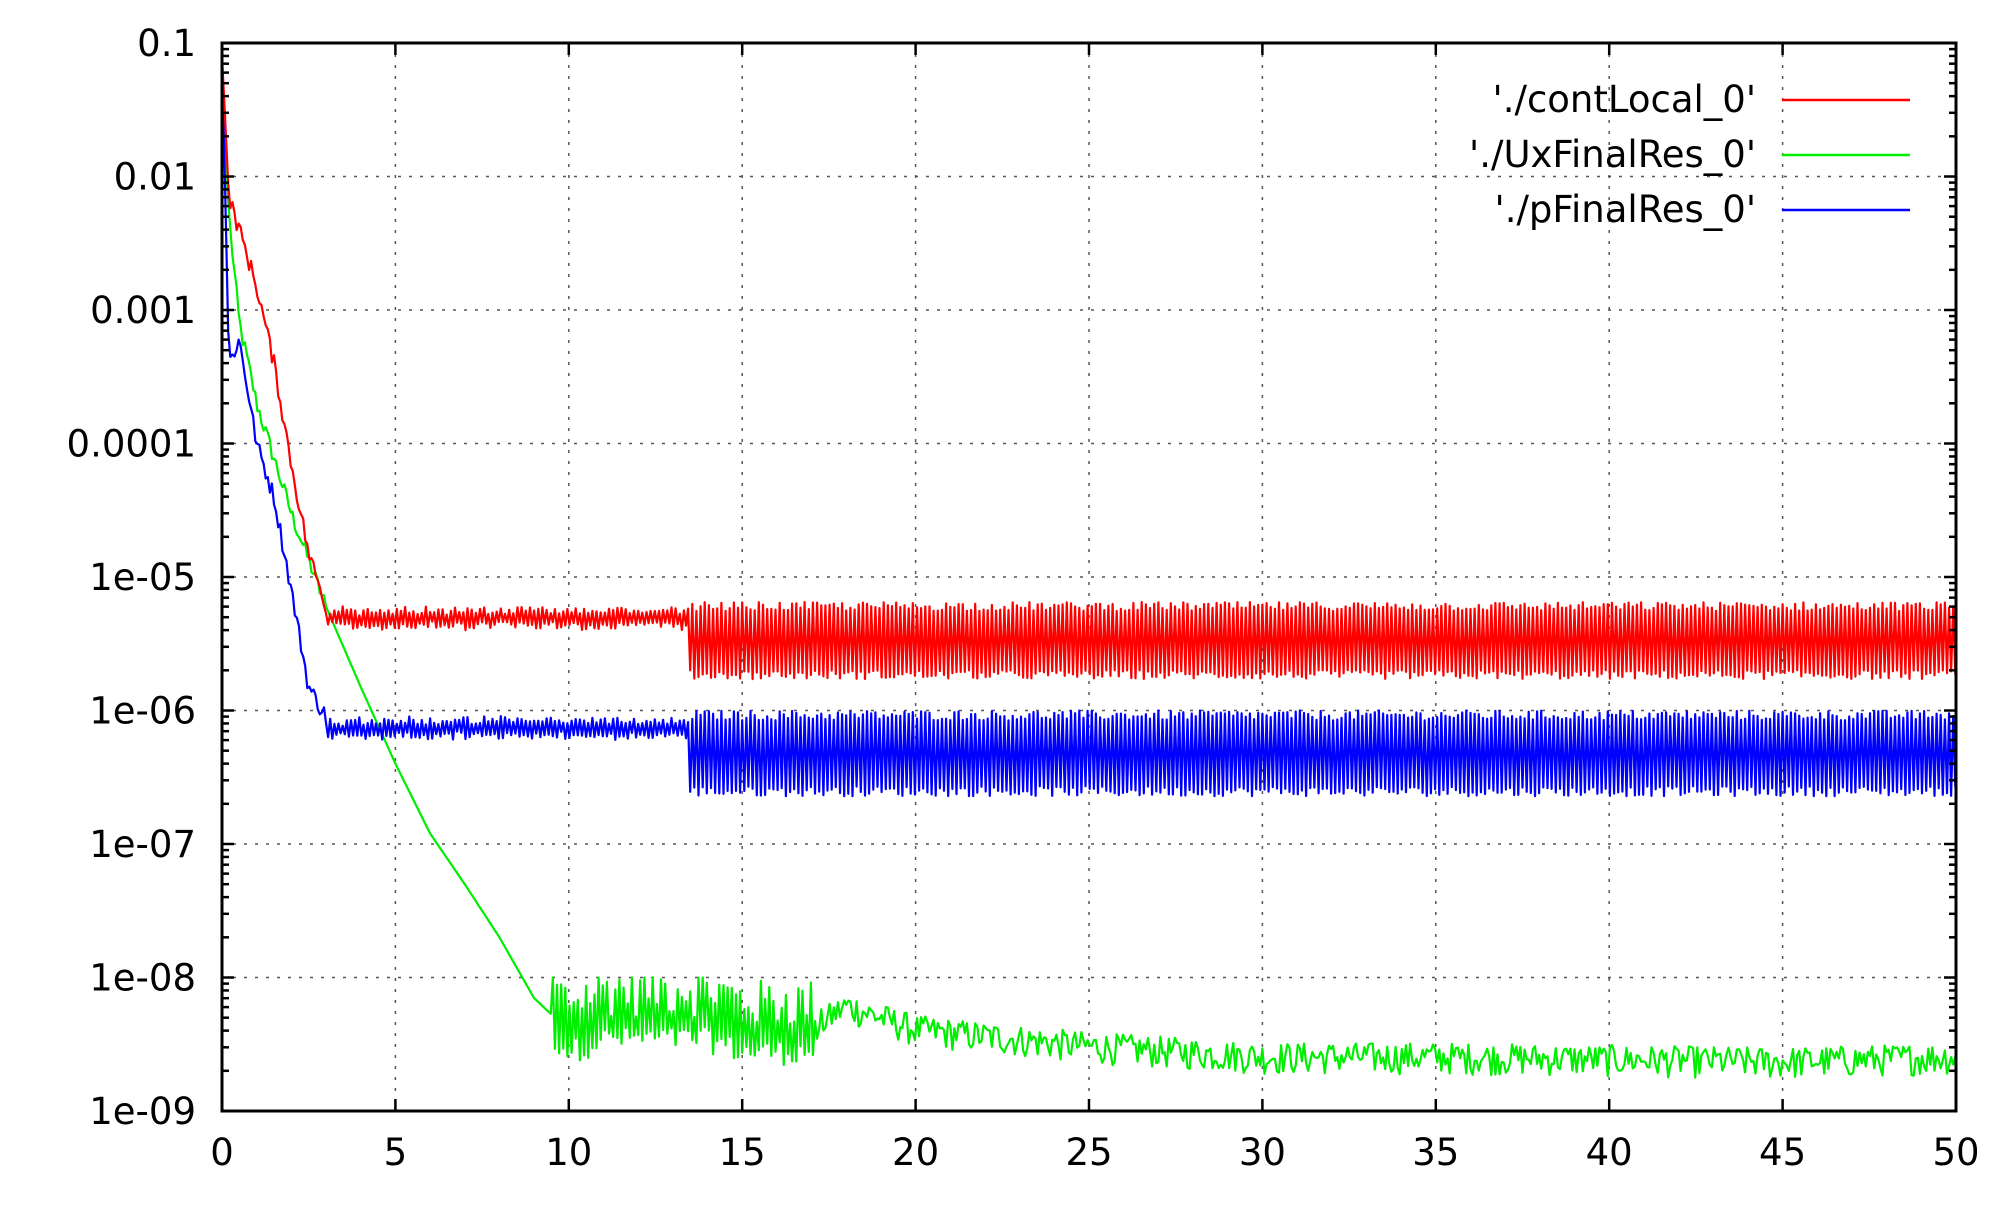 Image resolution: width=2002 pixels, height=1212 pixels. Describe the element at coordinates (1625, 209) in the screenshot. I see `legend-label: './pFinalRes_0'` at that location.